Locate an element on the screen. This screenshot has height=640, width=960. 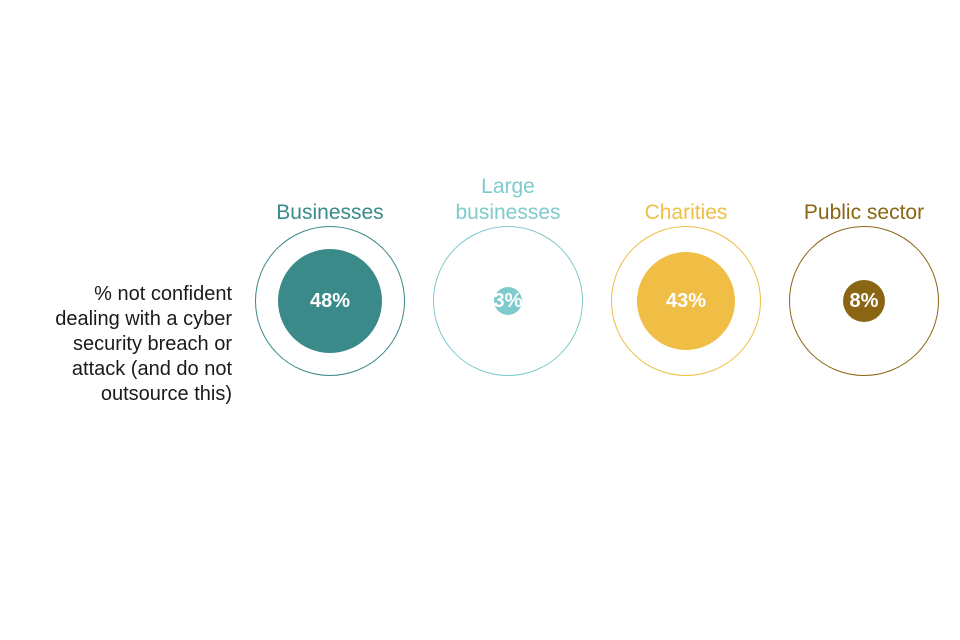
category-charities: Charities 43% is located at coordinates (686, 256).